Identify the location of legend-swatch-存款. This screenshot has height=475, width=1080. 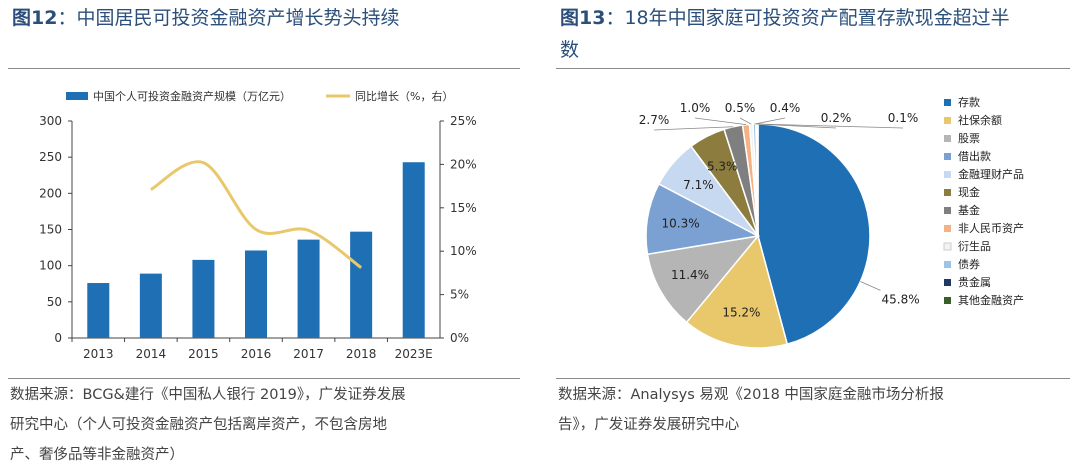
(947, 102).